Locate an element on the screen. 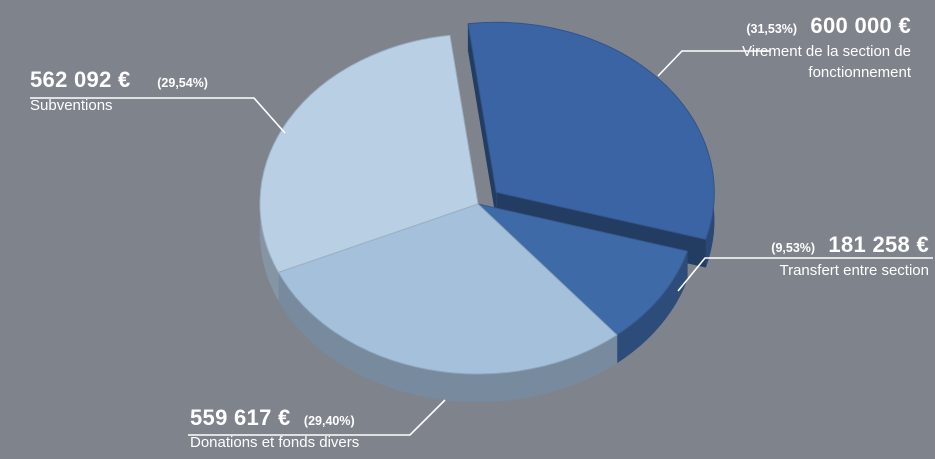  leader-virement is located at coordinates (713, 63).